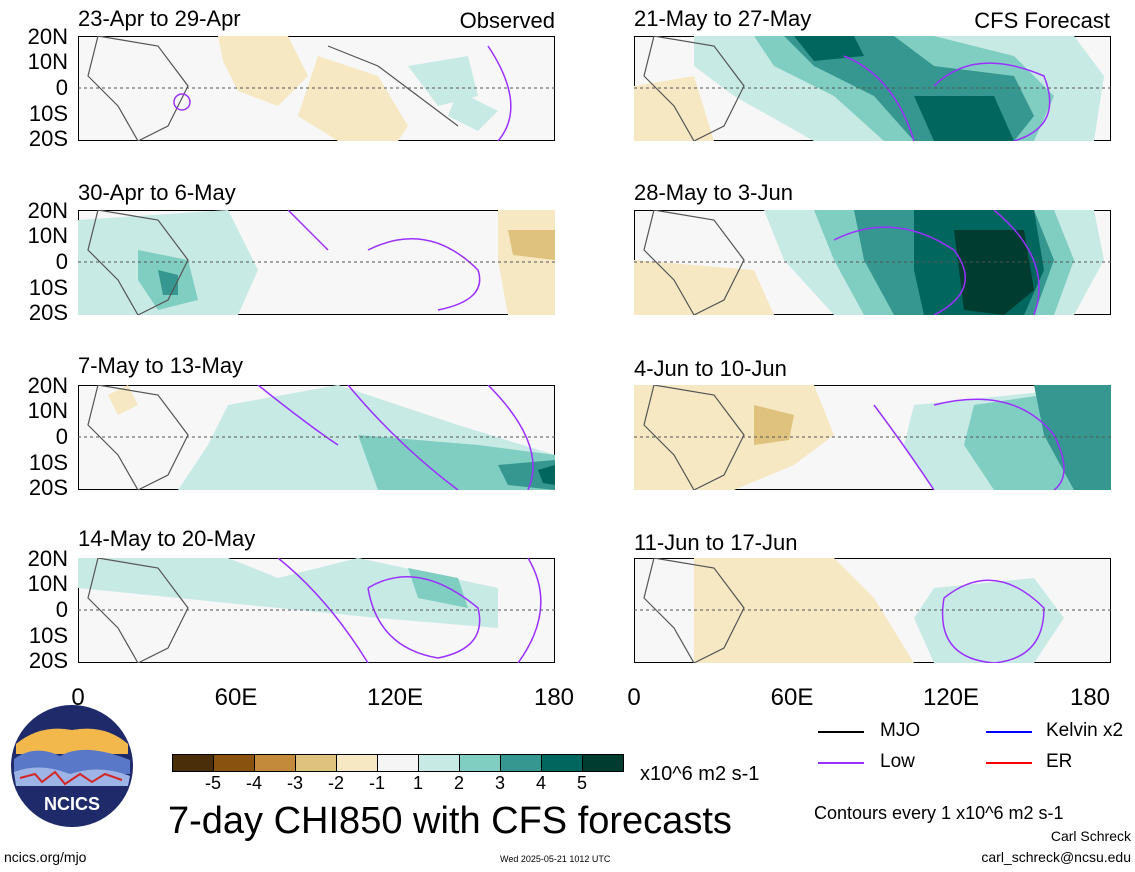 This screenshot has width=1135, height=872. What do you see at coordinates (1085, 730) in the screenshot?
I see `key-label-kelvin: Kelvin x2` at bounding box center [1085, 730].